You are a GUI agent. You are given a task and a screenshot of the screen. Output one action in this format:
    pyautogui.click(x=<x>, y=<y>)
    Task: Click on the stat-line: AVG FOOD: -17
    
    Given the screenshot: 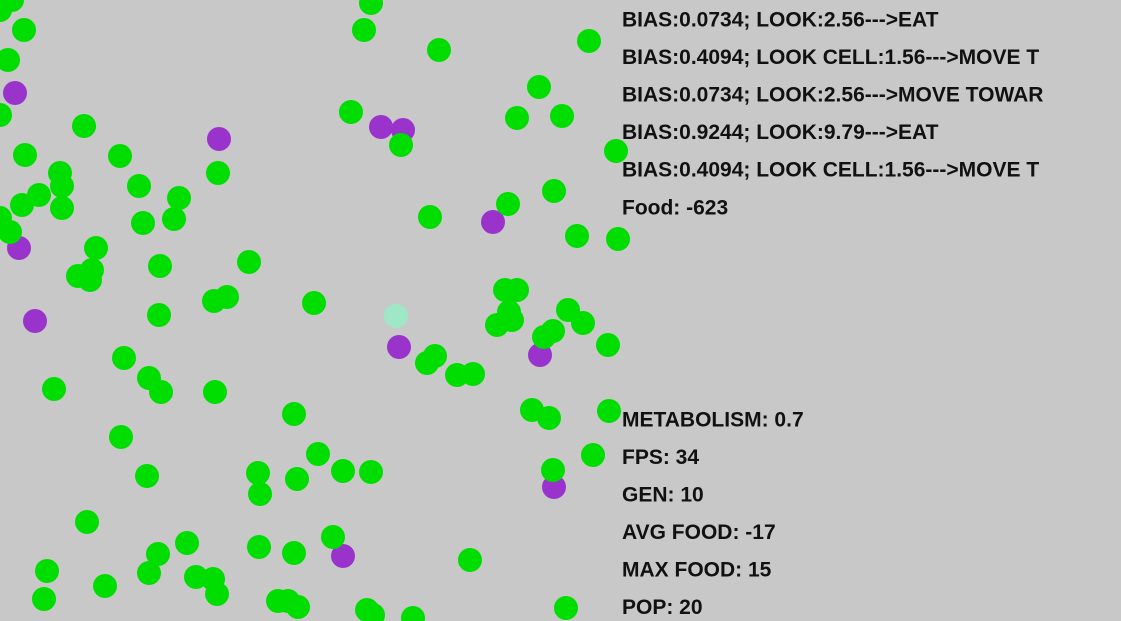 What is the action you would take?
    pyautogui.click(x=699, y=532)
    